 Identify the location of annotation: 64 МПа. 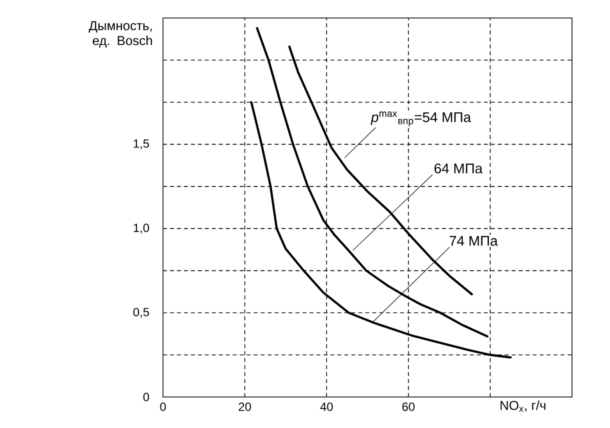
(458, 168).